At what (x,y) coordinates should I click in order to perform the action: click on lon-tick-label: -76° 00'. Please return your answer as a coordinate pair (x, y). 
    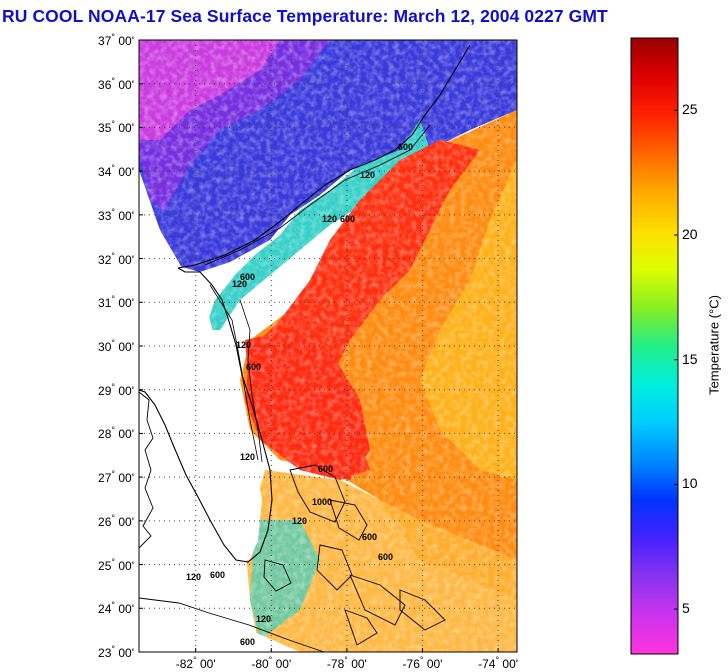
    Looking at the image, I should click on (422, 663).